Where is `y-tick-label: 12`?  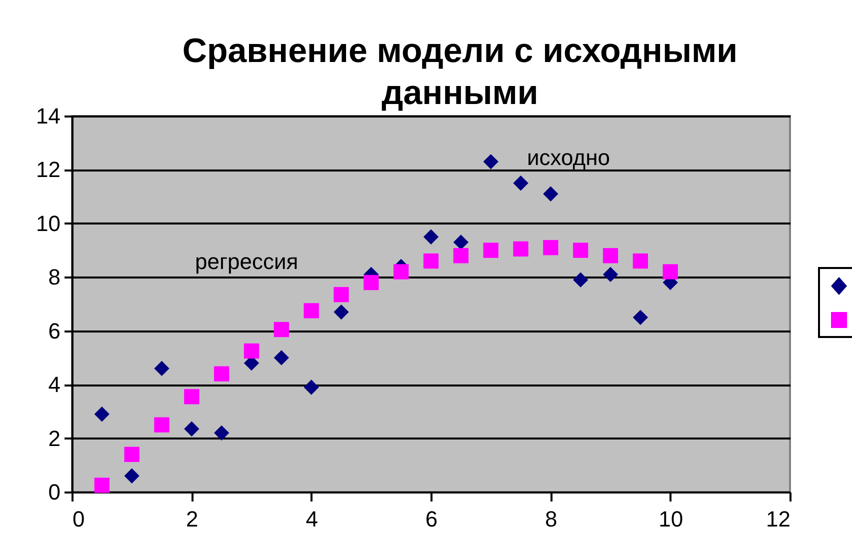
y-tick-label: 12 is located at coordinates (48, 169).